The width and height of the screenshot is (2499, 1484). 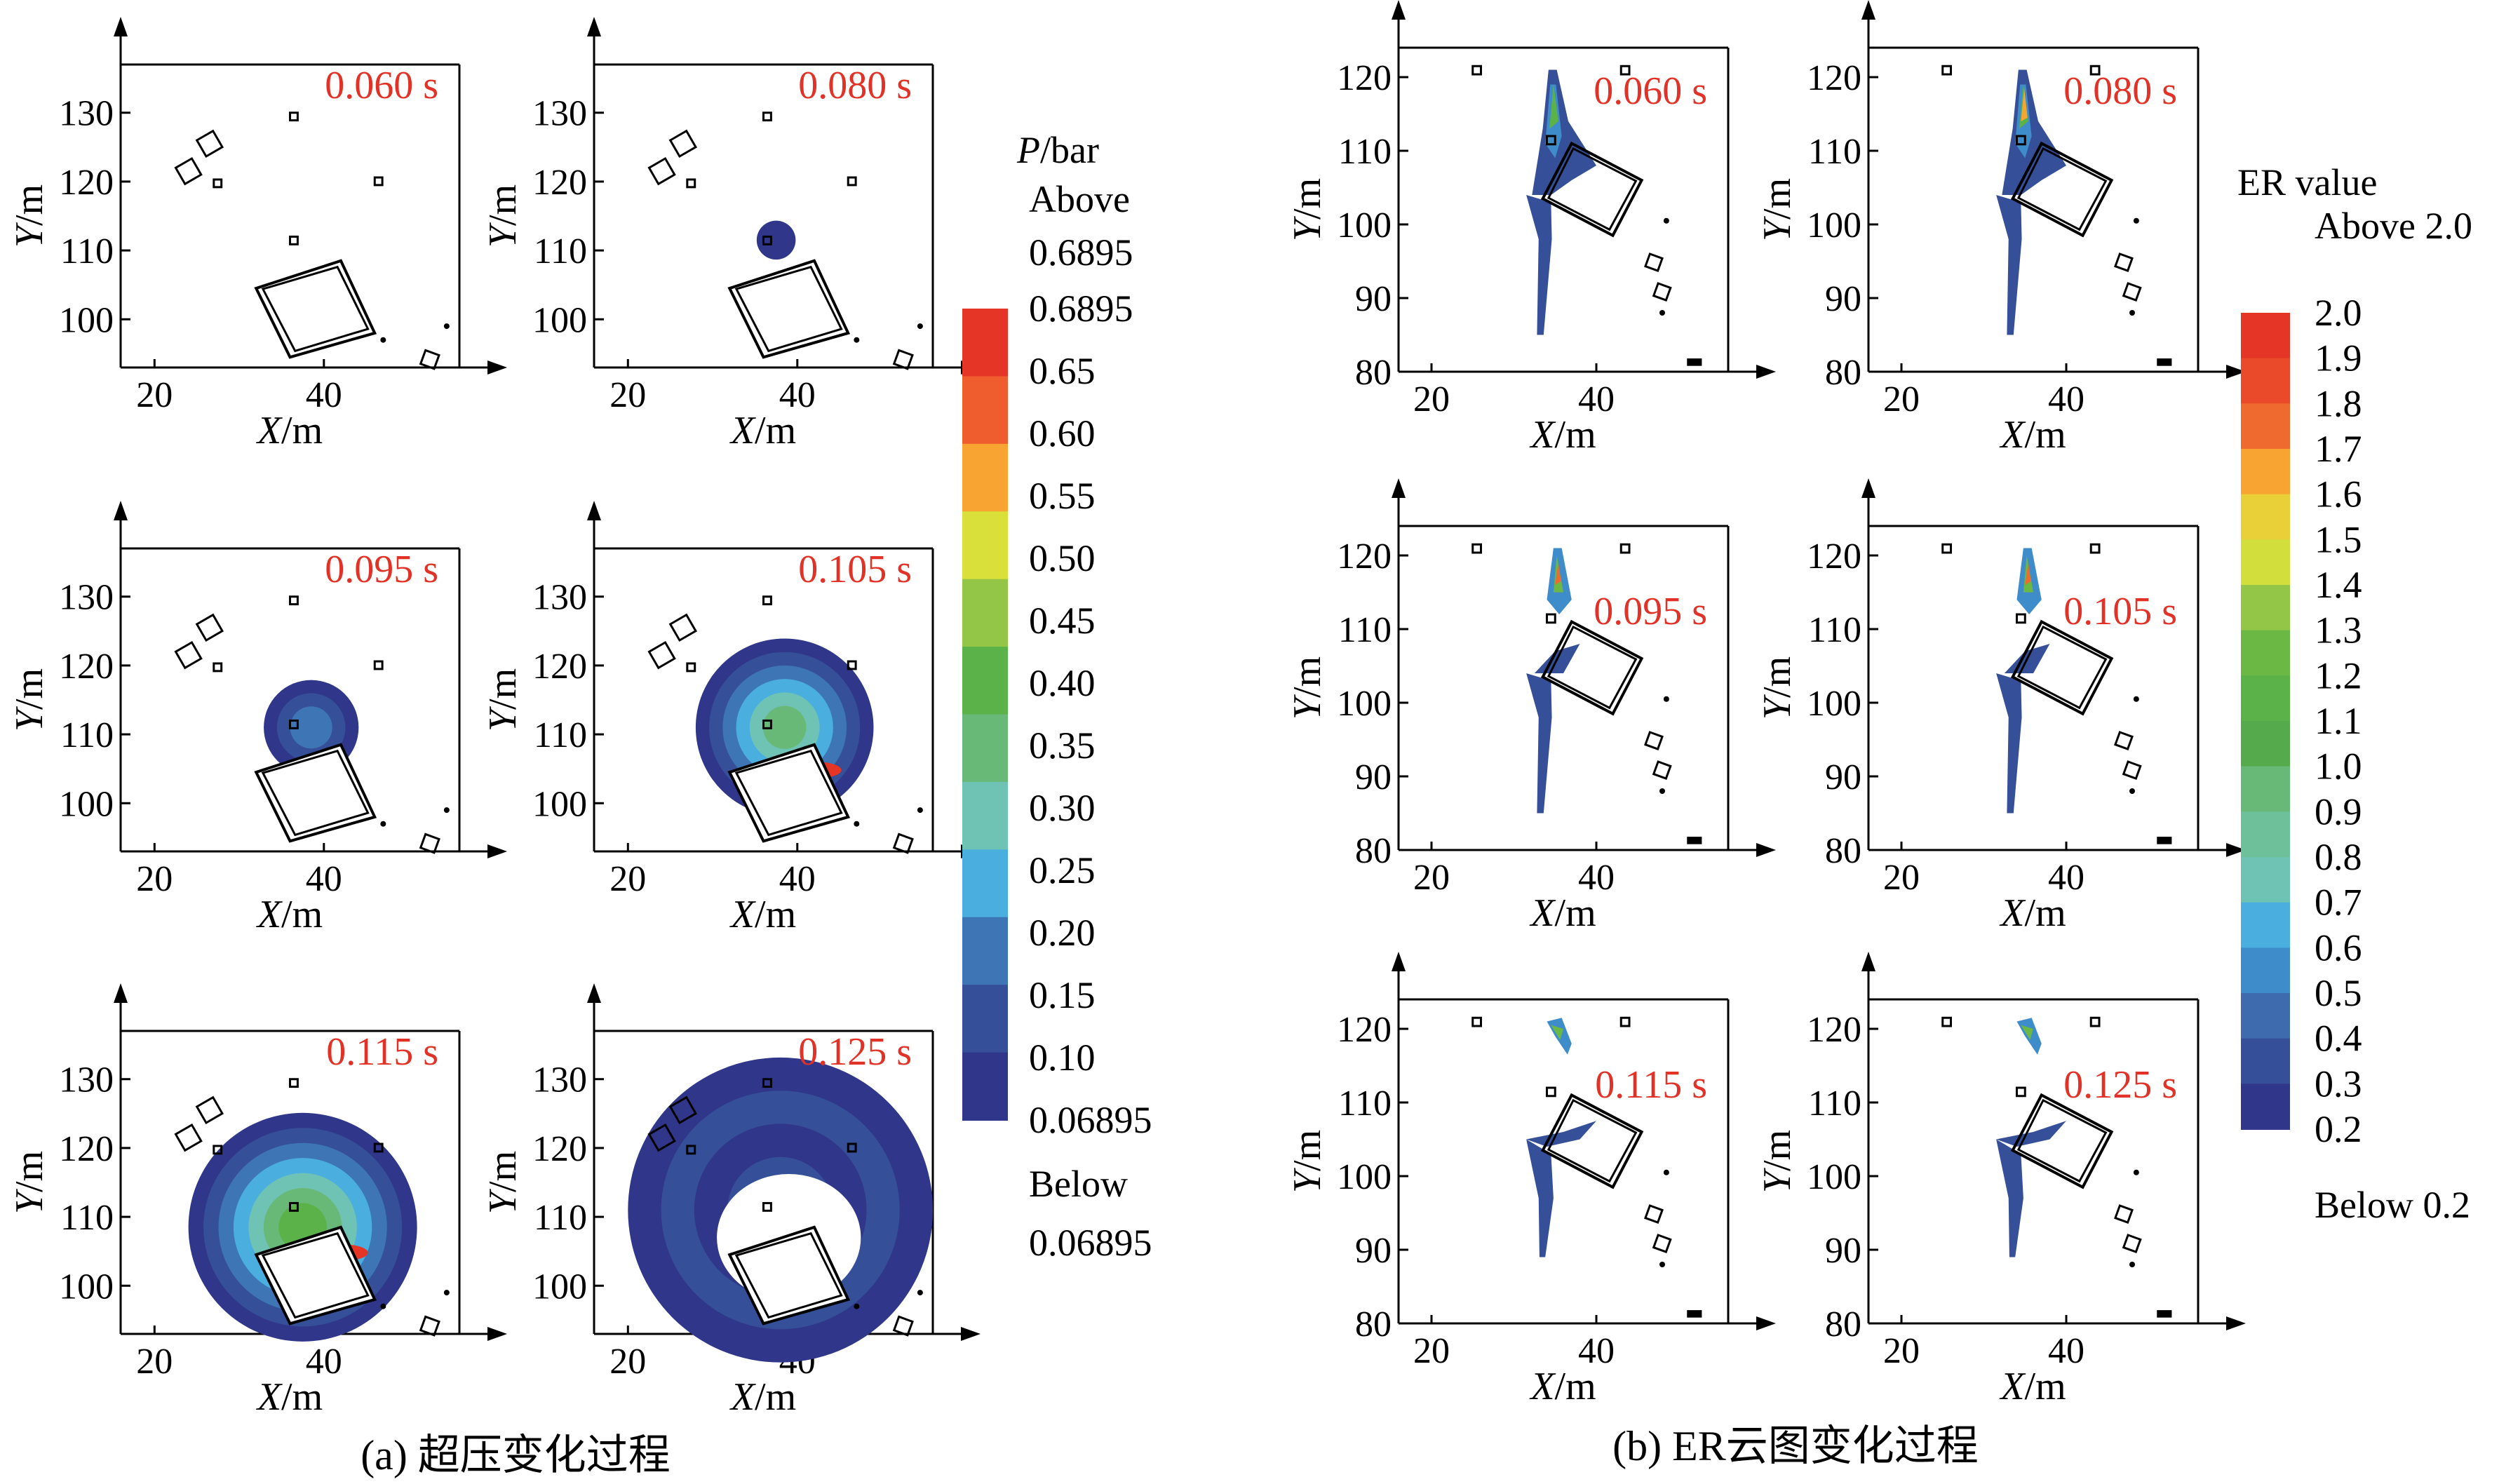 I want to click on er-panel: 20 40 80 90 100 110 120 X/m Y/m 0.080 s, so click(x=2001, y=229).